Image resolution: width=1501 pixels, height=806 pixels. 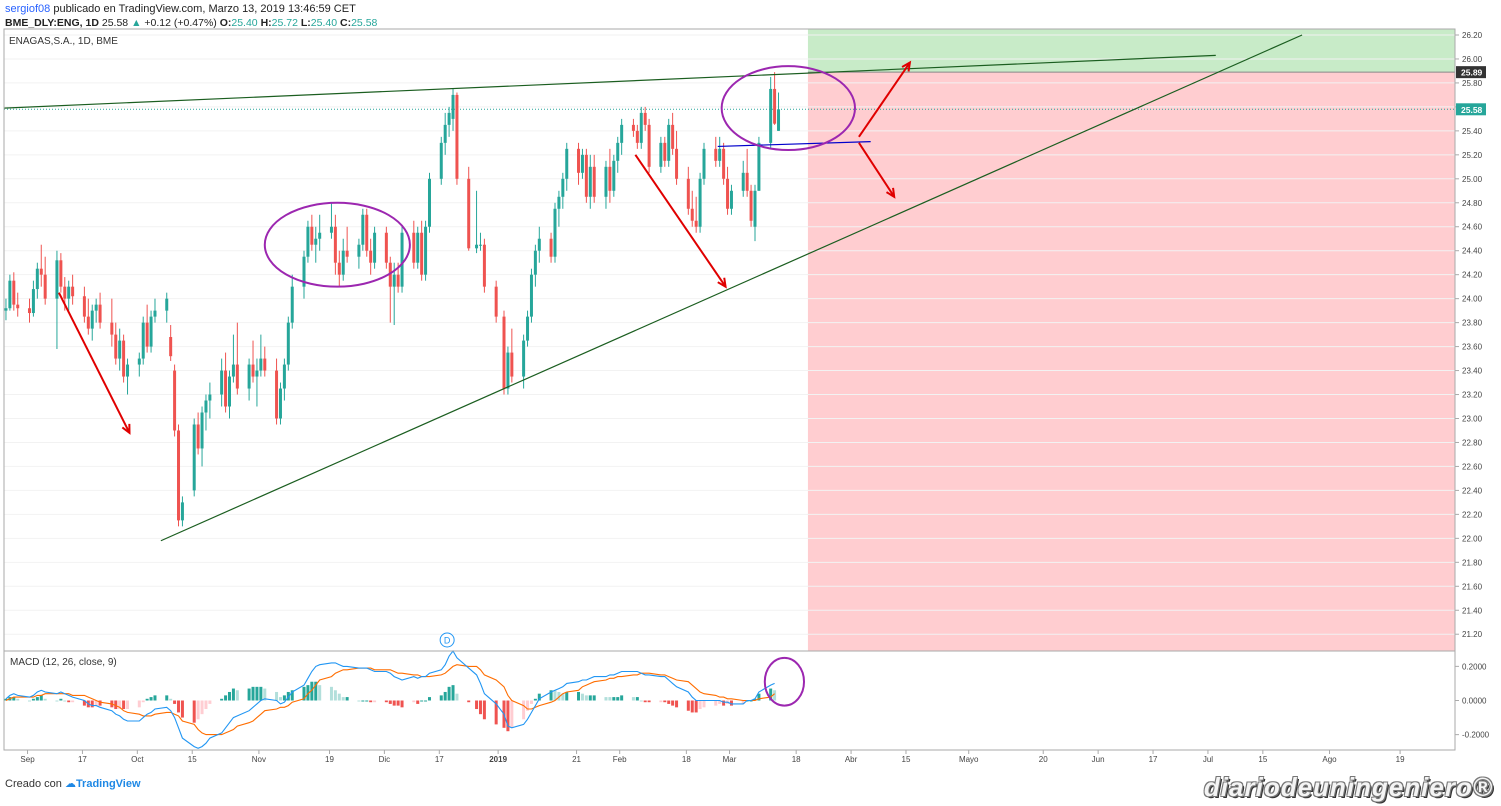 I want to click on target-zone, so click(x=1131, y=51).